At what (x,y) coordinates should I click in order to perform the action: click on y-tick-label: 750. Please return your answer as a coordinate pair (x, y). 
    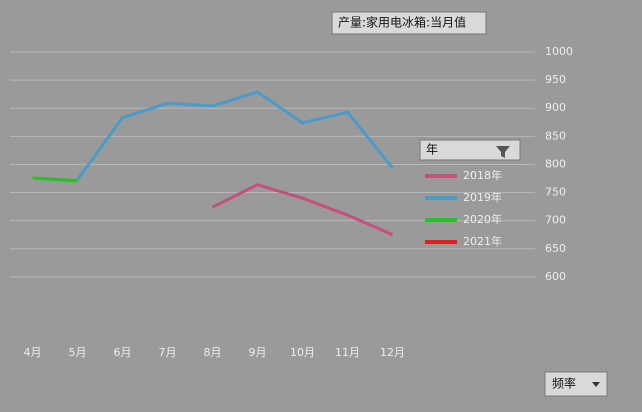
    Looking at the image, I should click on (555, 192).